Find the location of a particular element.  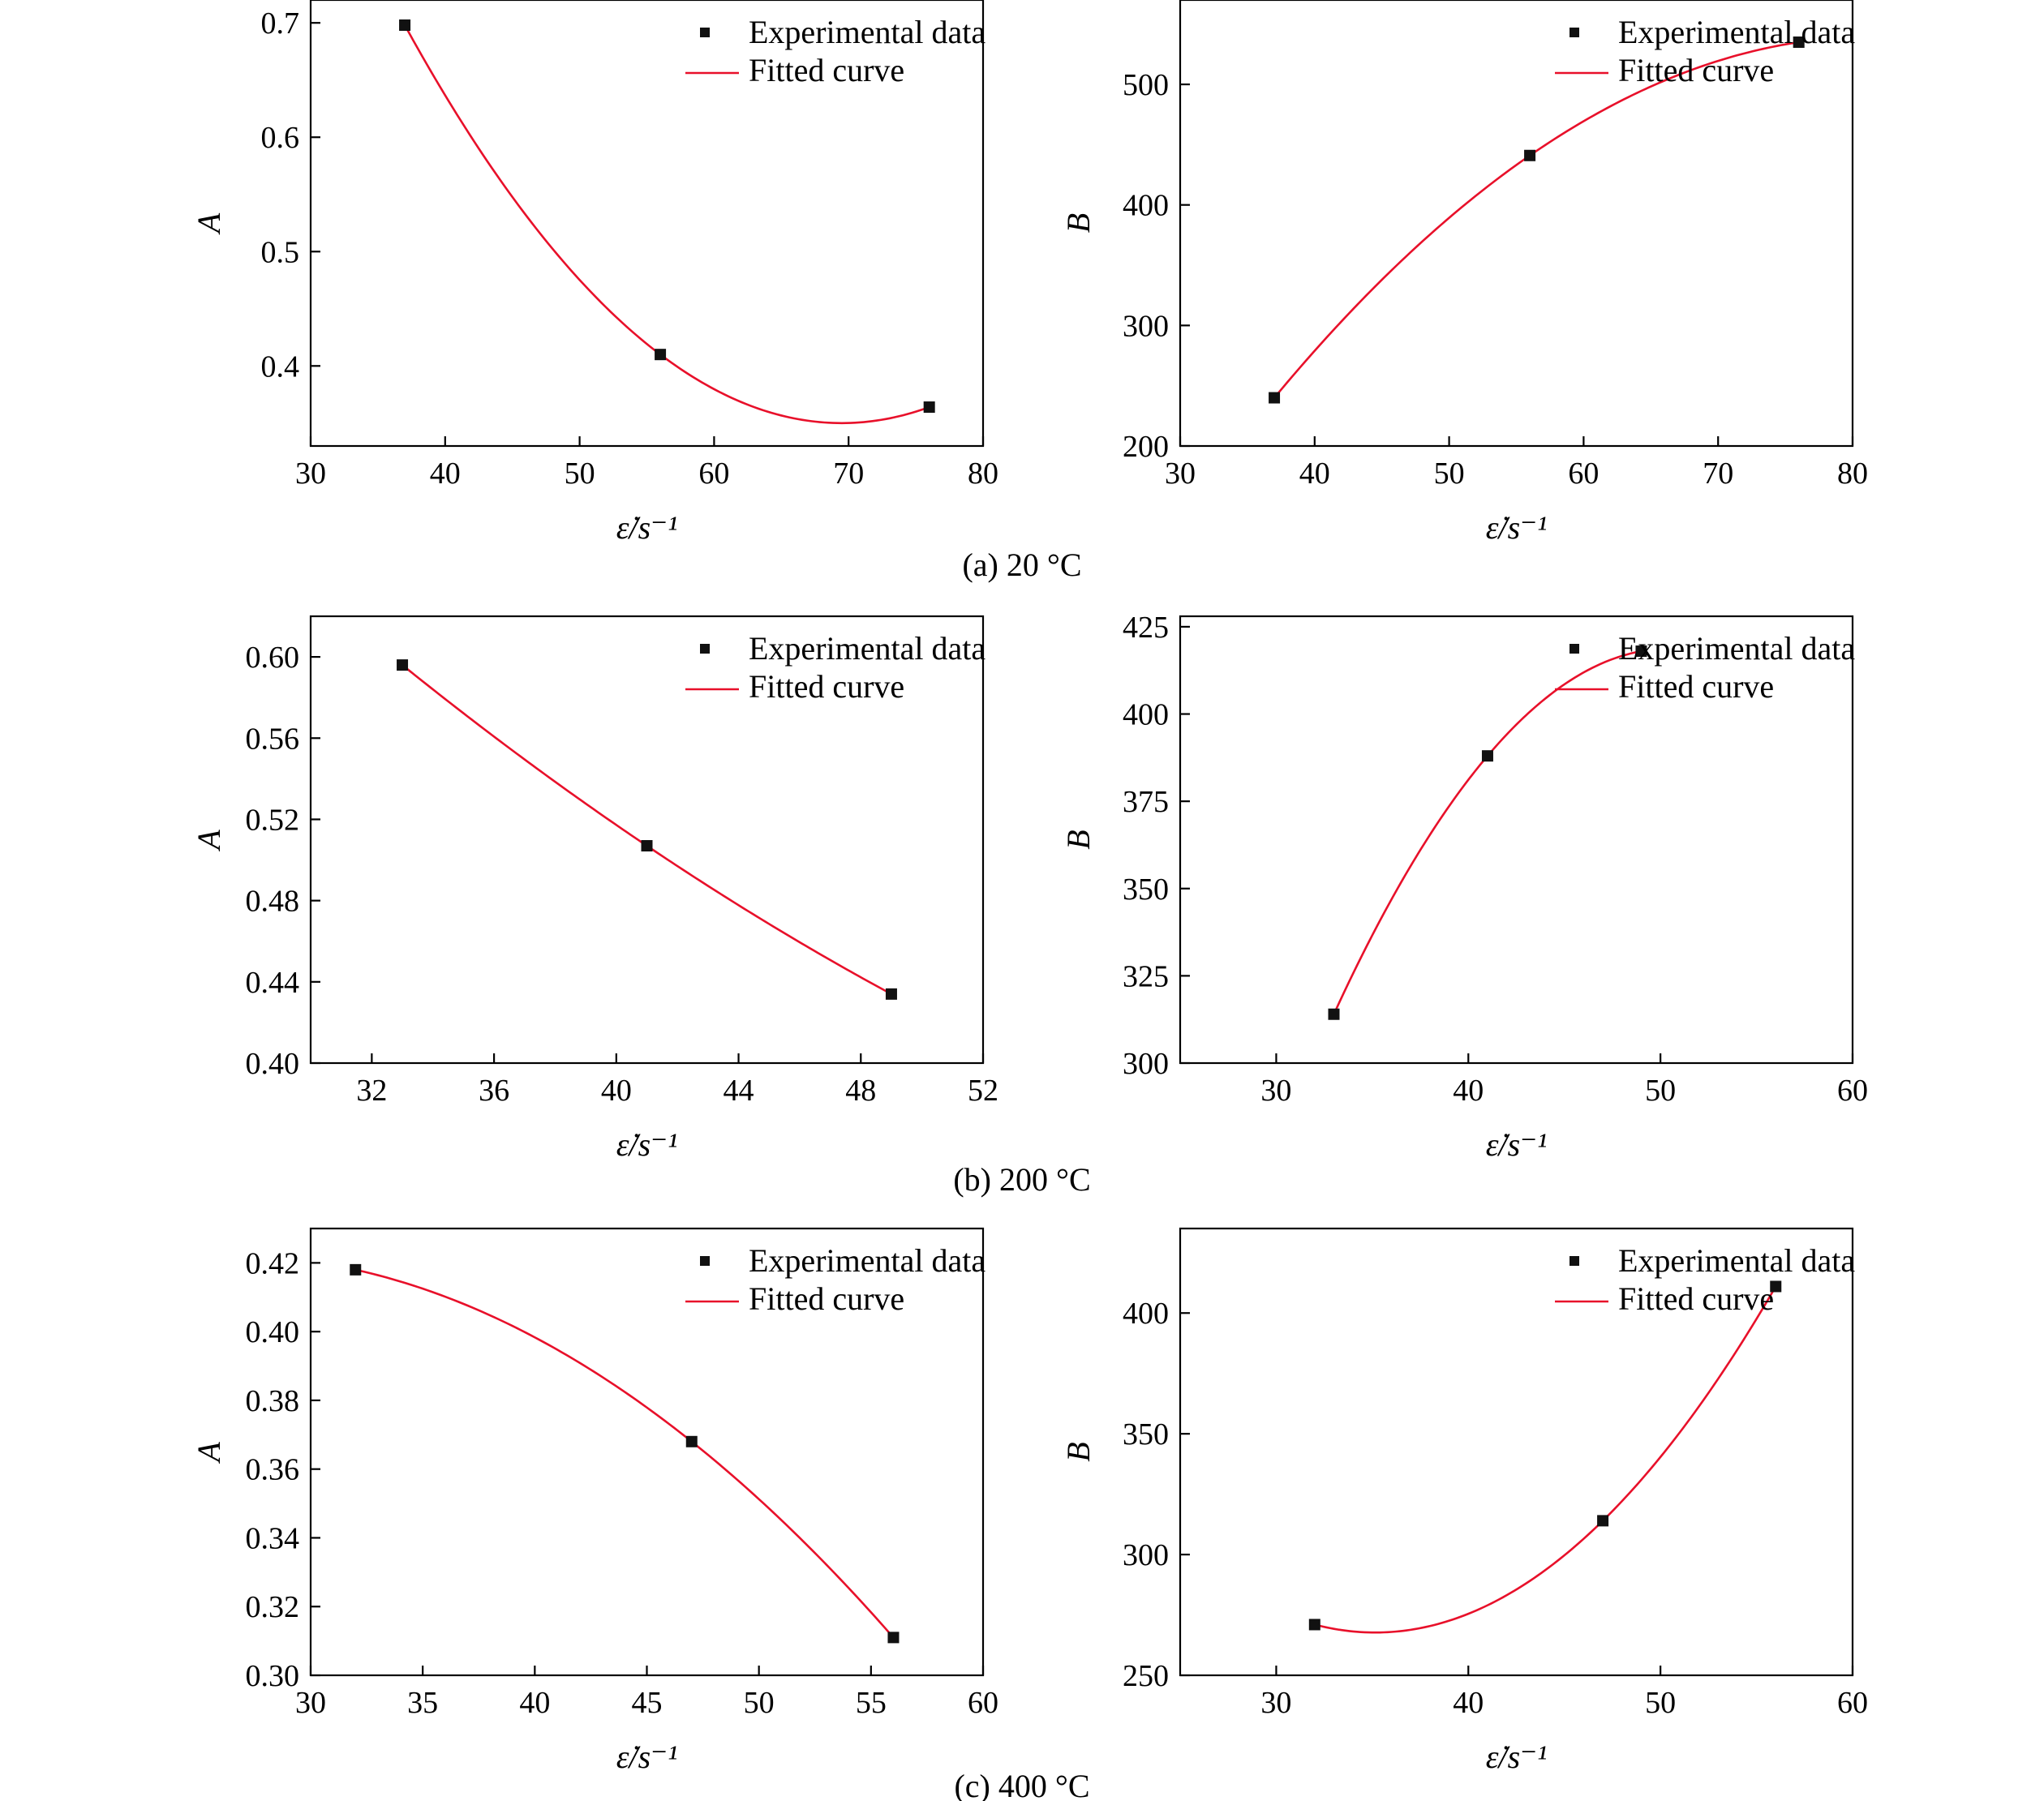

y-tick-label: 0.7 is located at coordinates (281, 23).